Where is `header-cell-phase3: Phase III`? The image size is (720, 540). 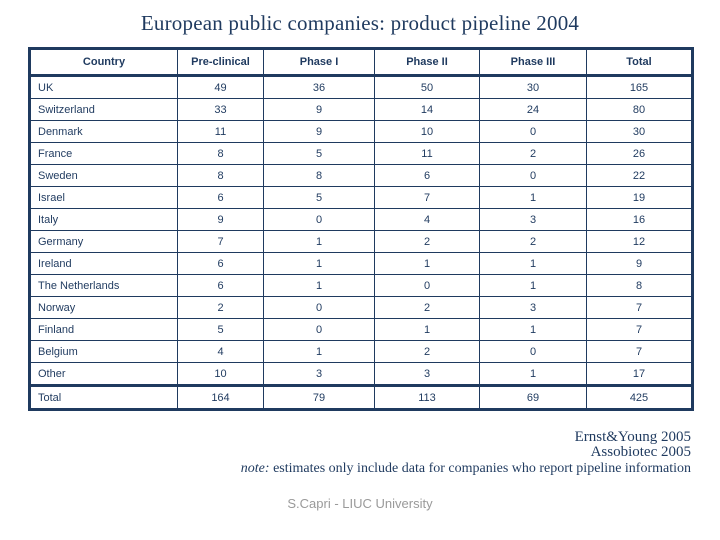
header-cell-phase3: Phase III is located at coordinates (533, 62).